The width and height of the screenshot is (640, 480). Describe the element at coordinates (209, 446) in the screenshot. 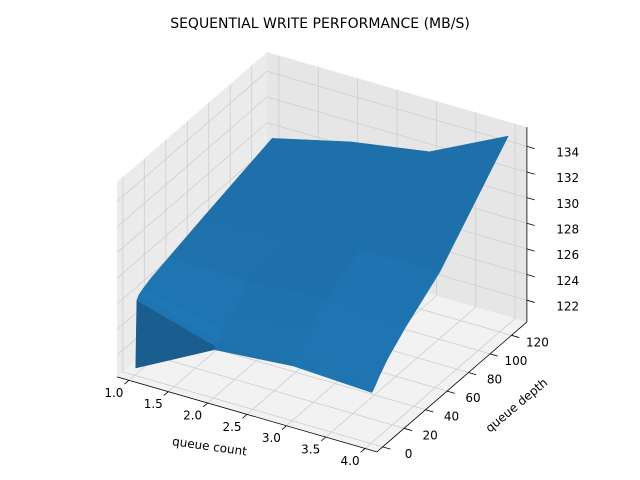

I see `x-axis-label: queue count` at that location.